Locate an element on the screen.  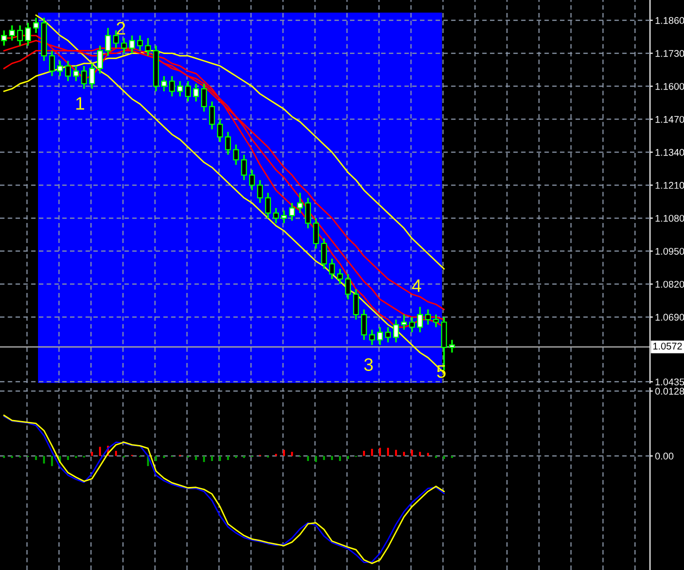
y-tick-label: 1.1730 is located at coordinates (670, 53).